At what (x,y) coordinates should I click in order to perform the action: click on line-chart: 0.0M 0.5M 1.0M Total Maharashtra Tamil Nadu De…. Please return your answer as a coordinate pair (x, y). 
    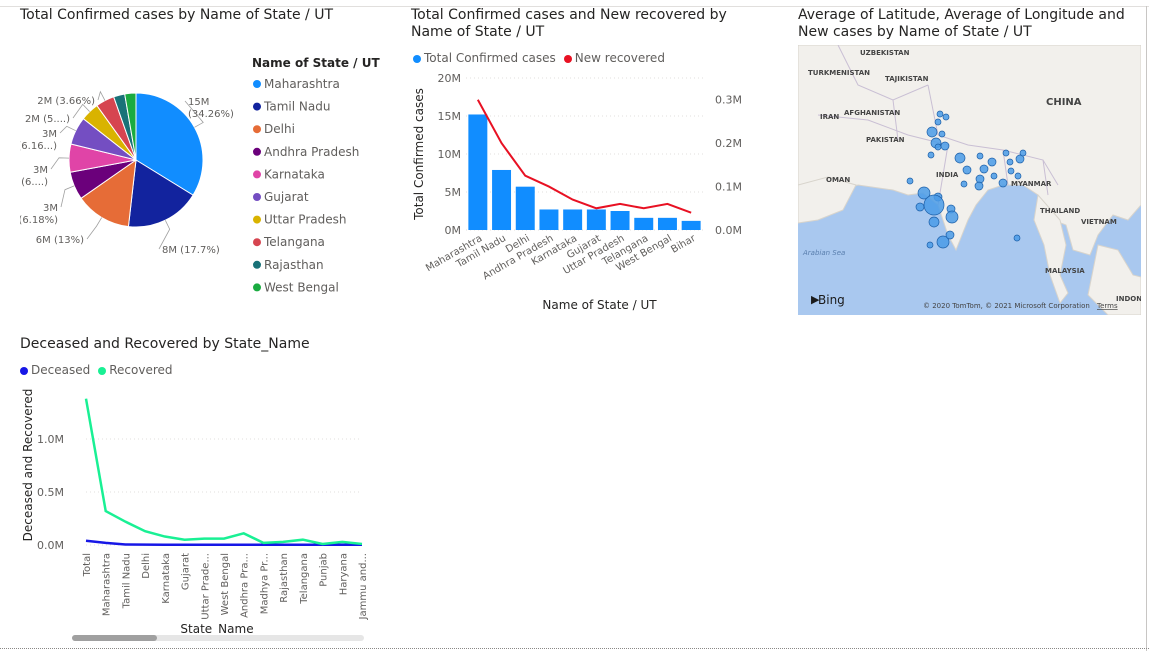
    Looking at the image, I should click on (195, 513).